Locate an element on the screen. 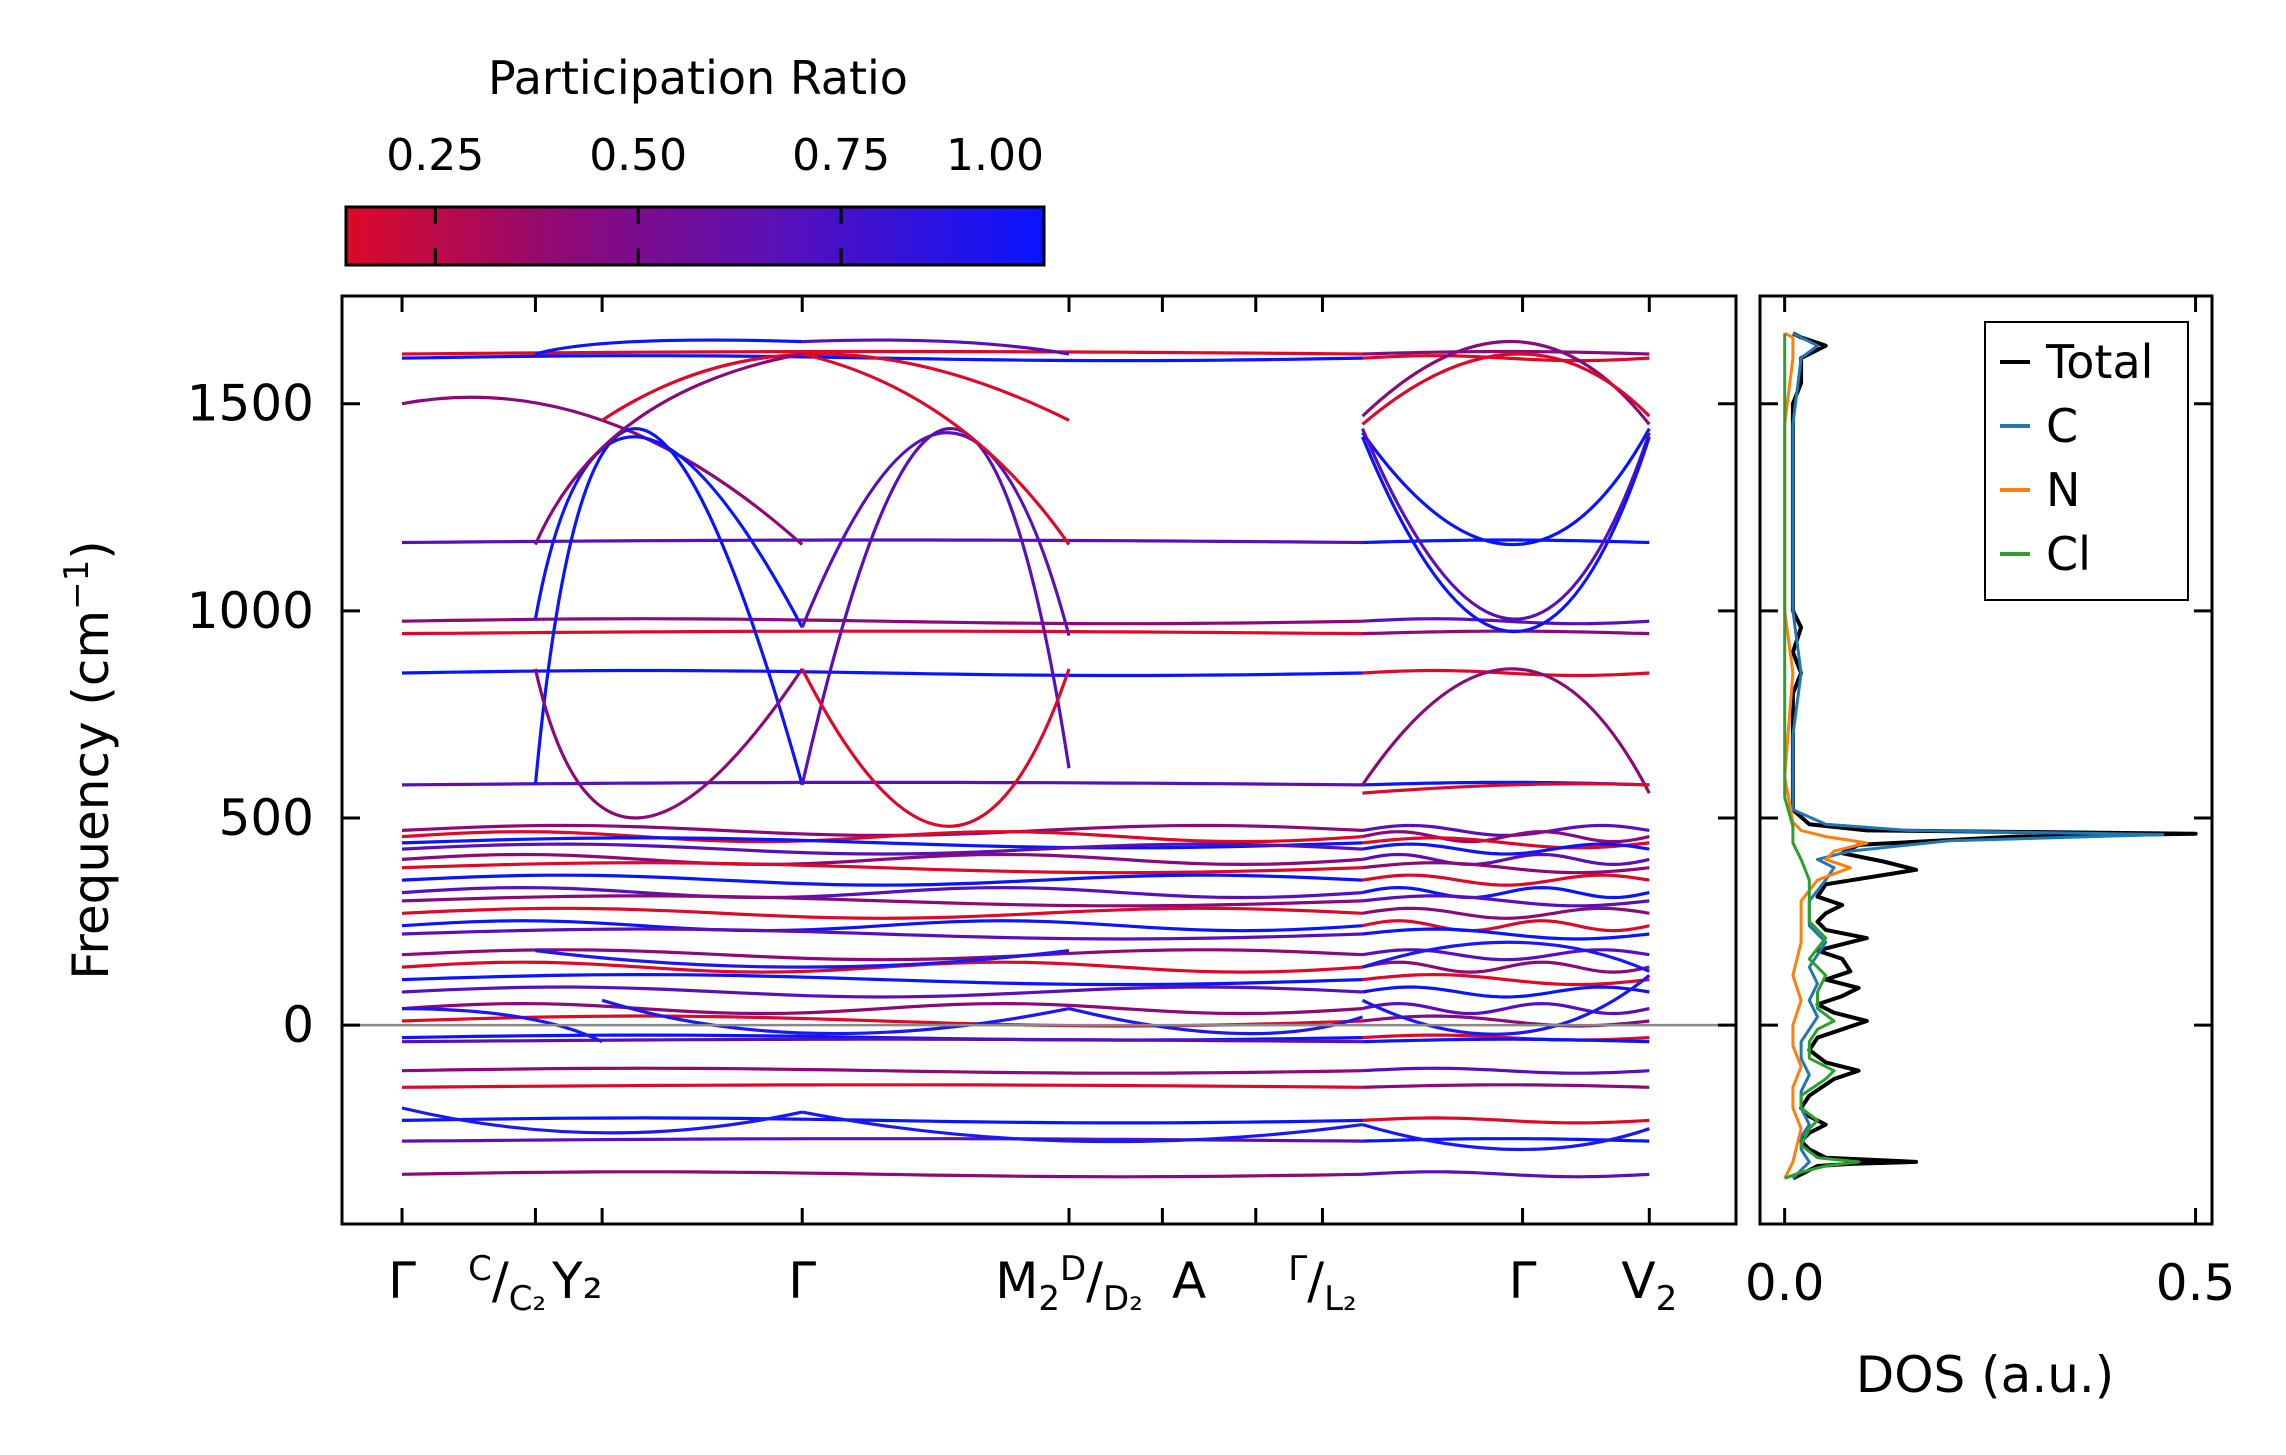 The image size is (2286, 1455). colorbar: Participation Ratio 0.25 0.50 0.75 1.00 is located at coordinates (695, 159).